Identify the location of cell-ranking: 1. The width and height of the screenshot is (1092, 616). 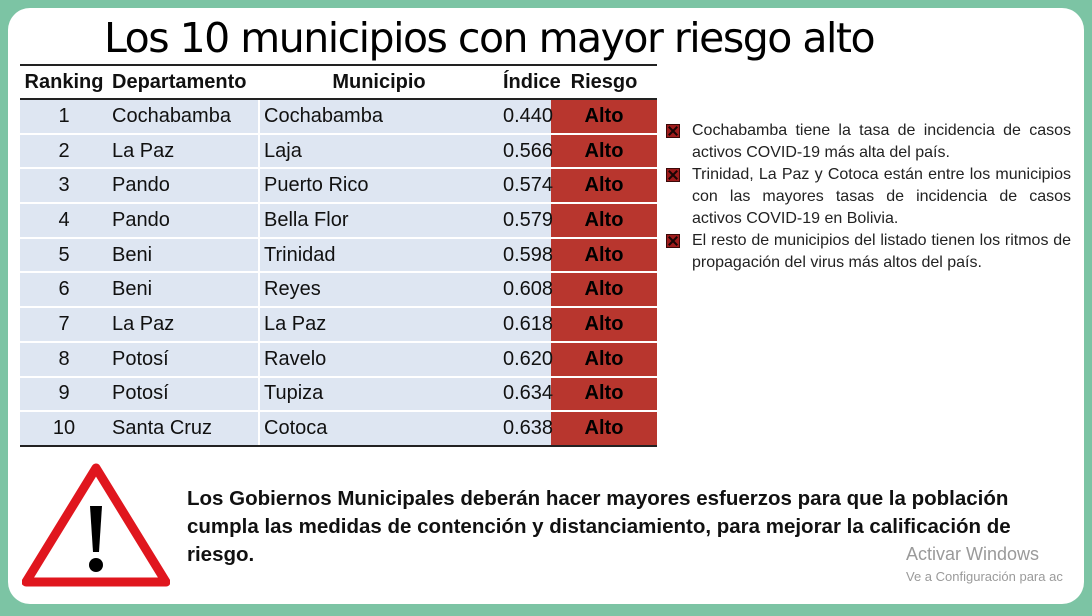
(64, 117).